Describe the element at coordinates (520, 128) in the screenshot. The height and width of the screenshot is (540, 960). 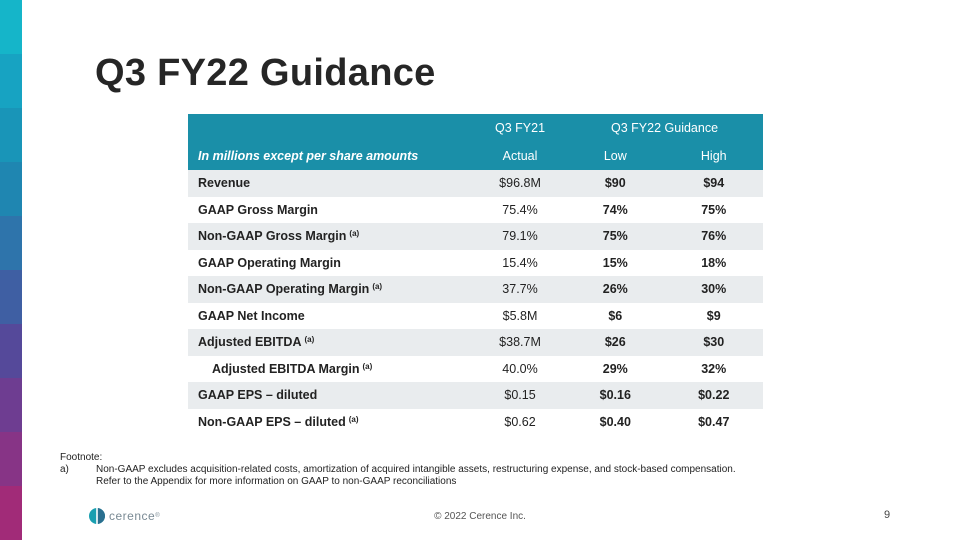
I see `header-q3fy21: Q3 FY21` at that location.